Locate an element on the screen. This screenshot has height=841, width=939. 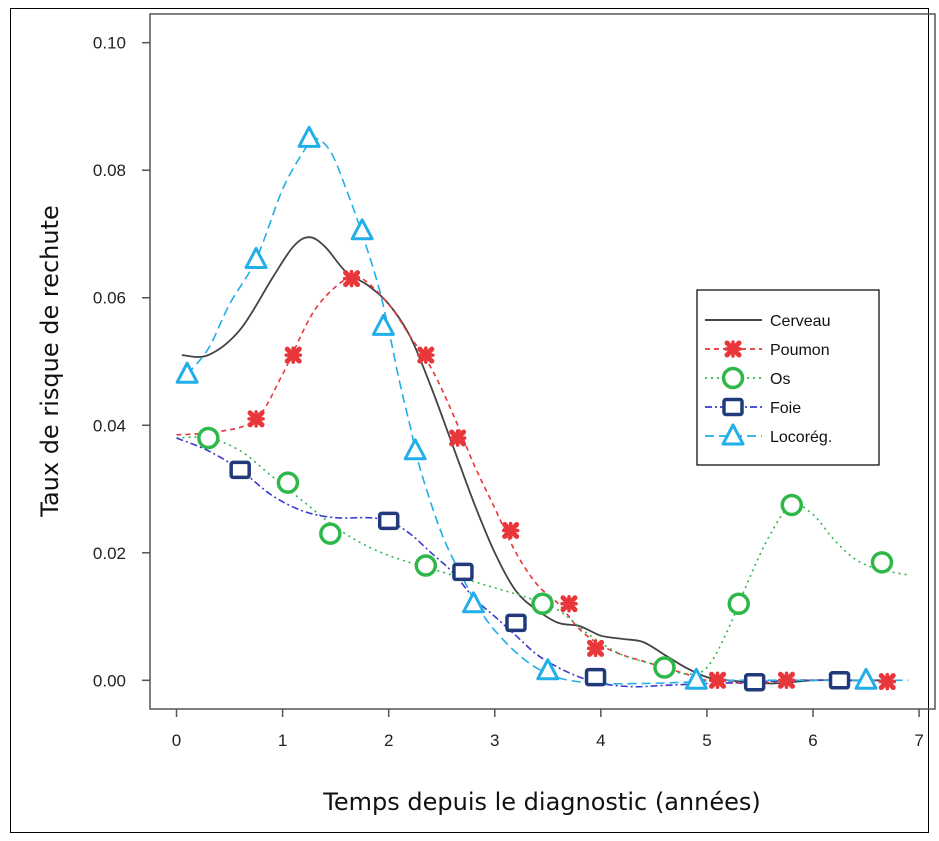
x-tick-label: 0 is located at coordinates (176, 740).